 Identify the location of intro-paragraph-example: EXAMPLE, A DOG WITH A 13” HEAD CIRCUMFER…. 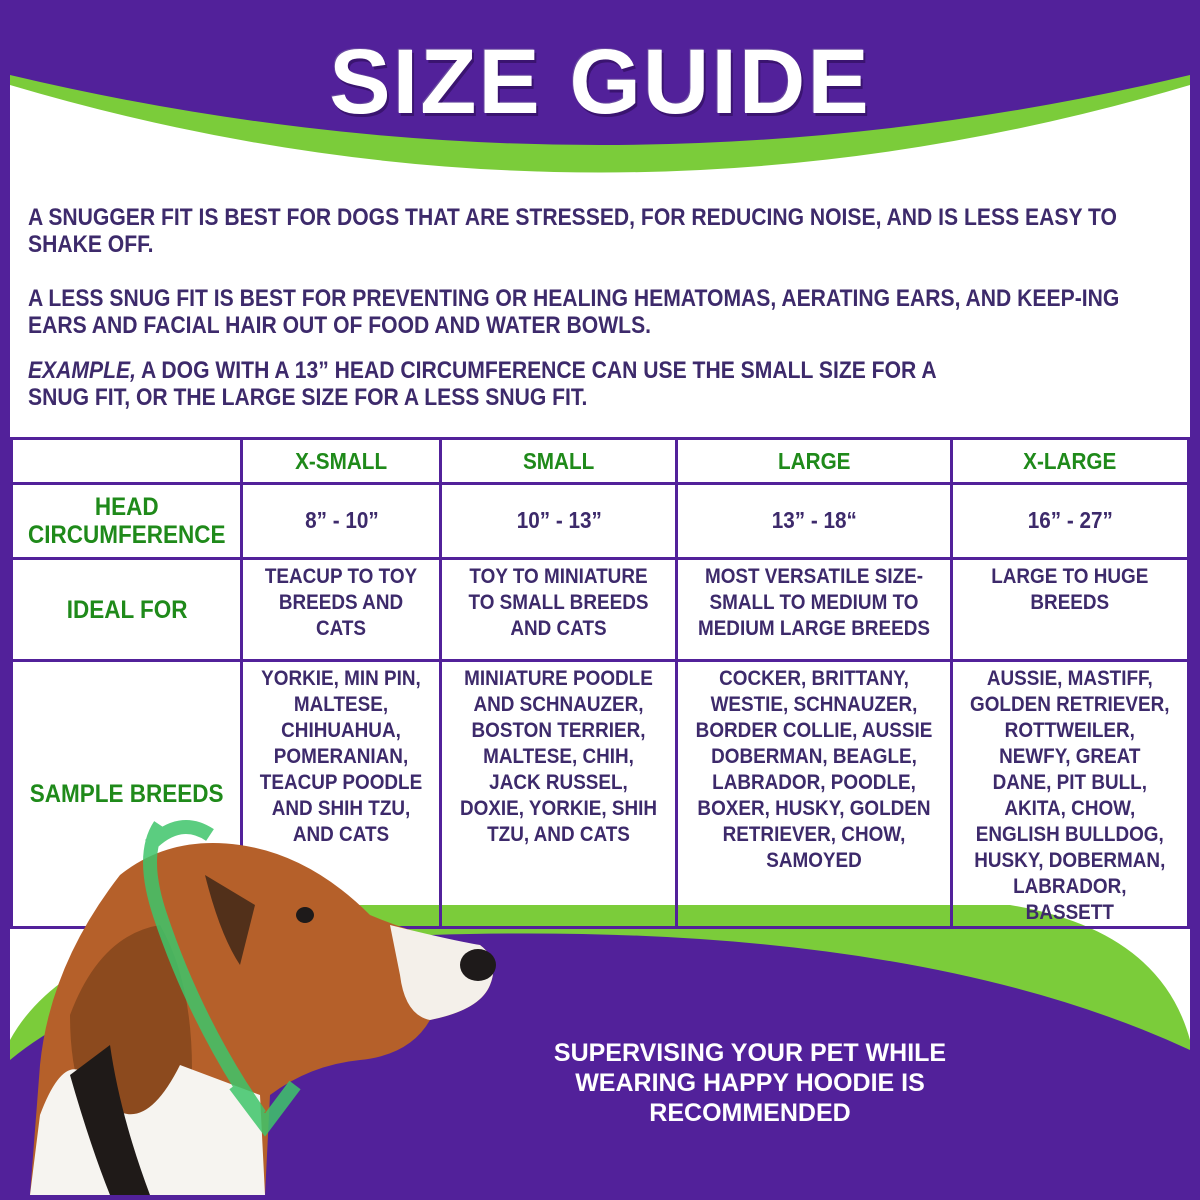
(512, 384).